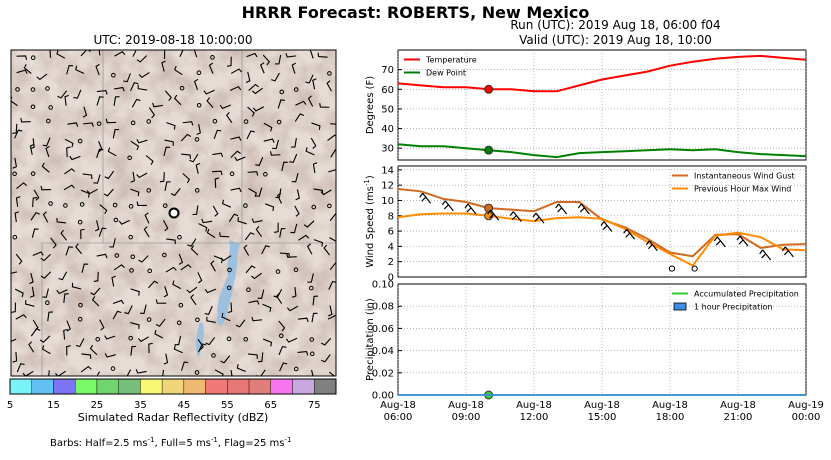 Image resolution: width=831 pixels, height=460 pixels. Describe the element at coordinates (415, 12) in the screenshot. I see `figure-title: HRRR Forecast: ROBERTS, New Mexico` at that location.